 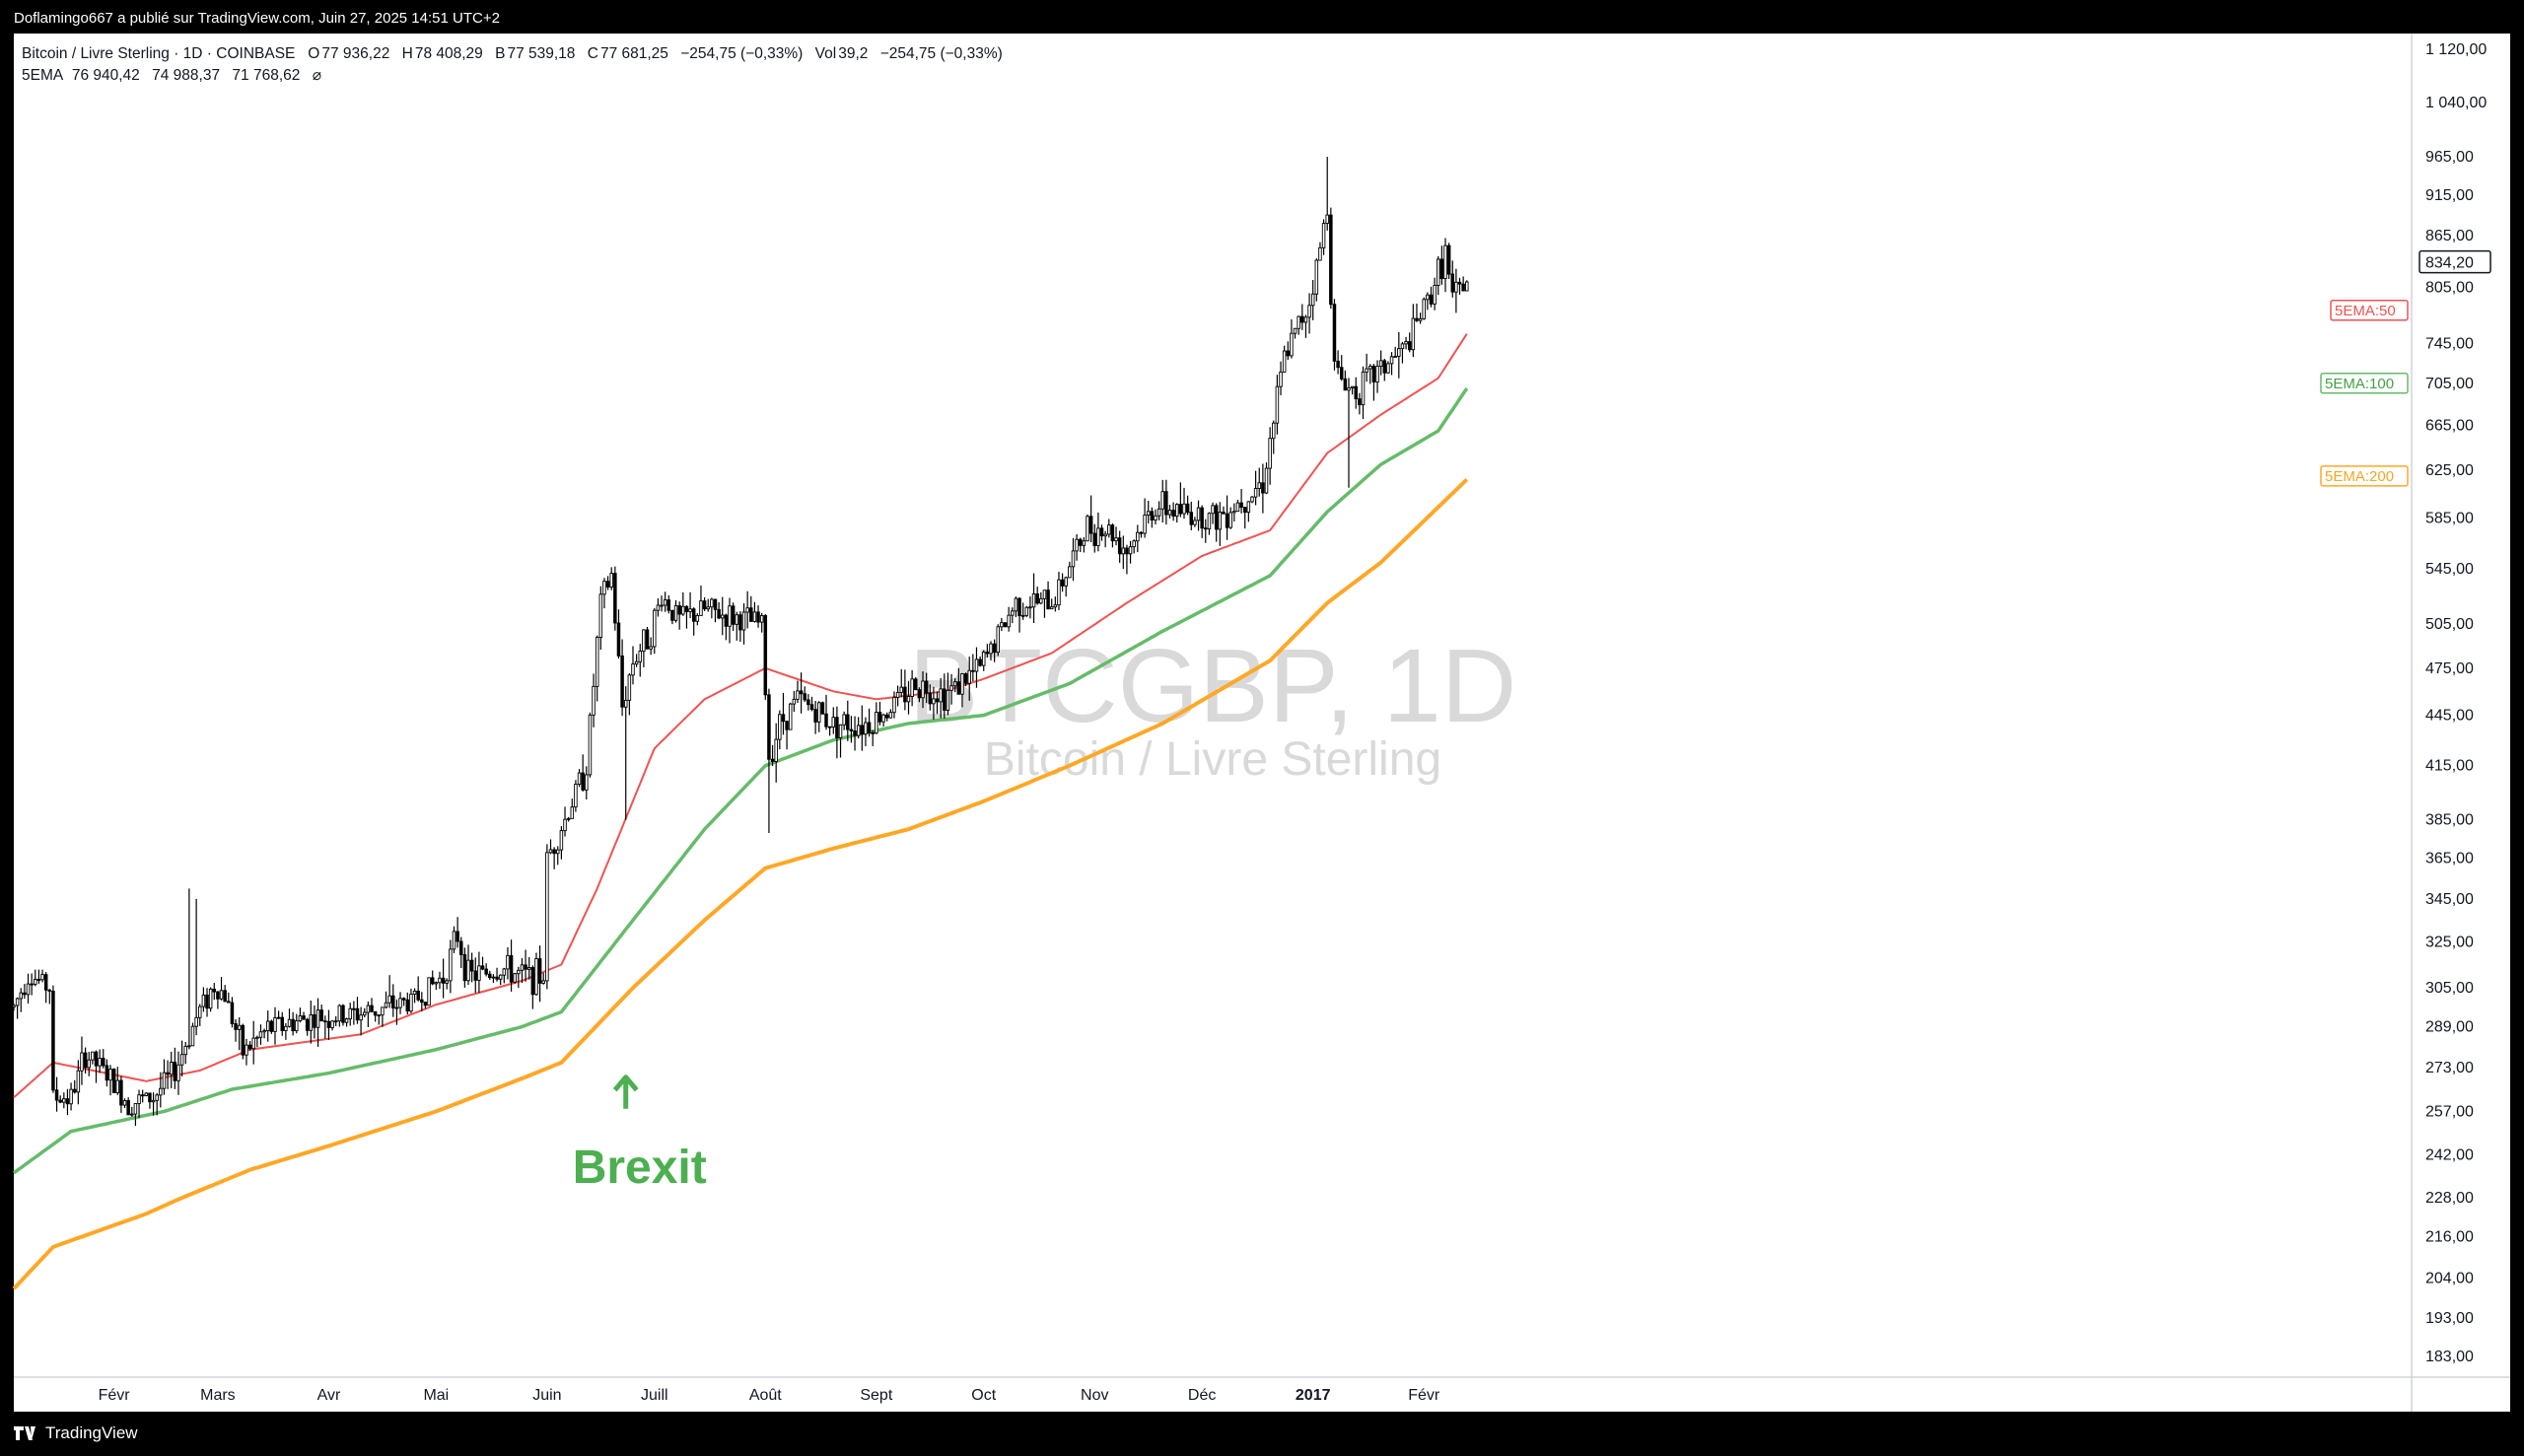 I want to click on watermark-ticker: BTCGBP, 1D, so click(x=1213, y=686).